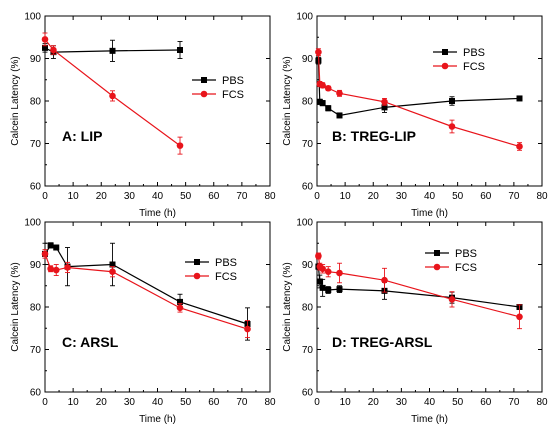  What do you see at coordinates (374, 136) in the screenshot?
I see `panel-label: B: TREG-LIP` at bounding box center [374, 136].